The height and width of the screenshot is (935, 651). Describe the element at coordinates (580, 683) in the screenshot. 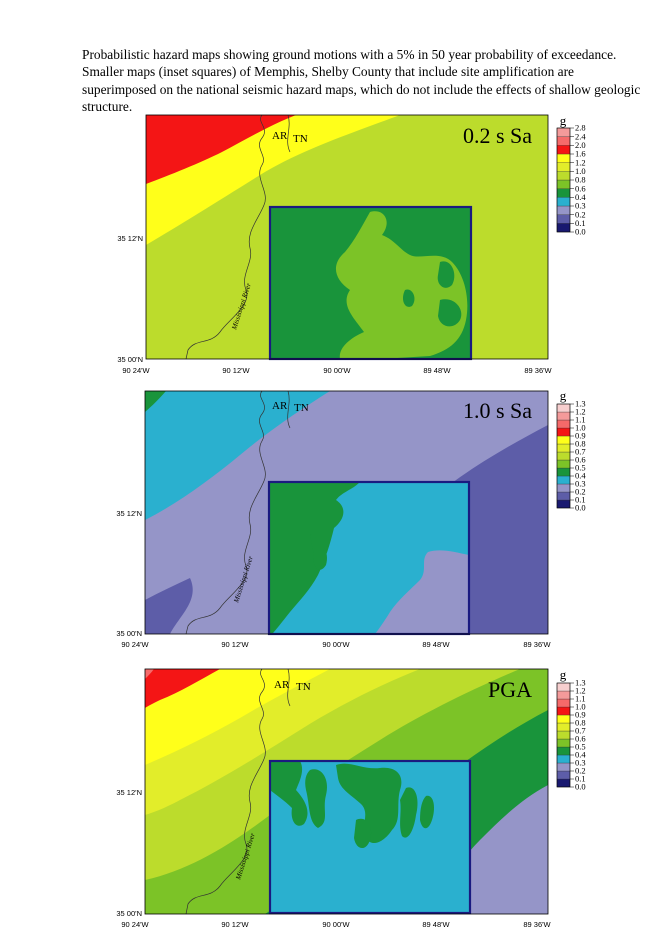

I see `legend-label: 1.3` at that location.